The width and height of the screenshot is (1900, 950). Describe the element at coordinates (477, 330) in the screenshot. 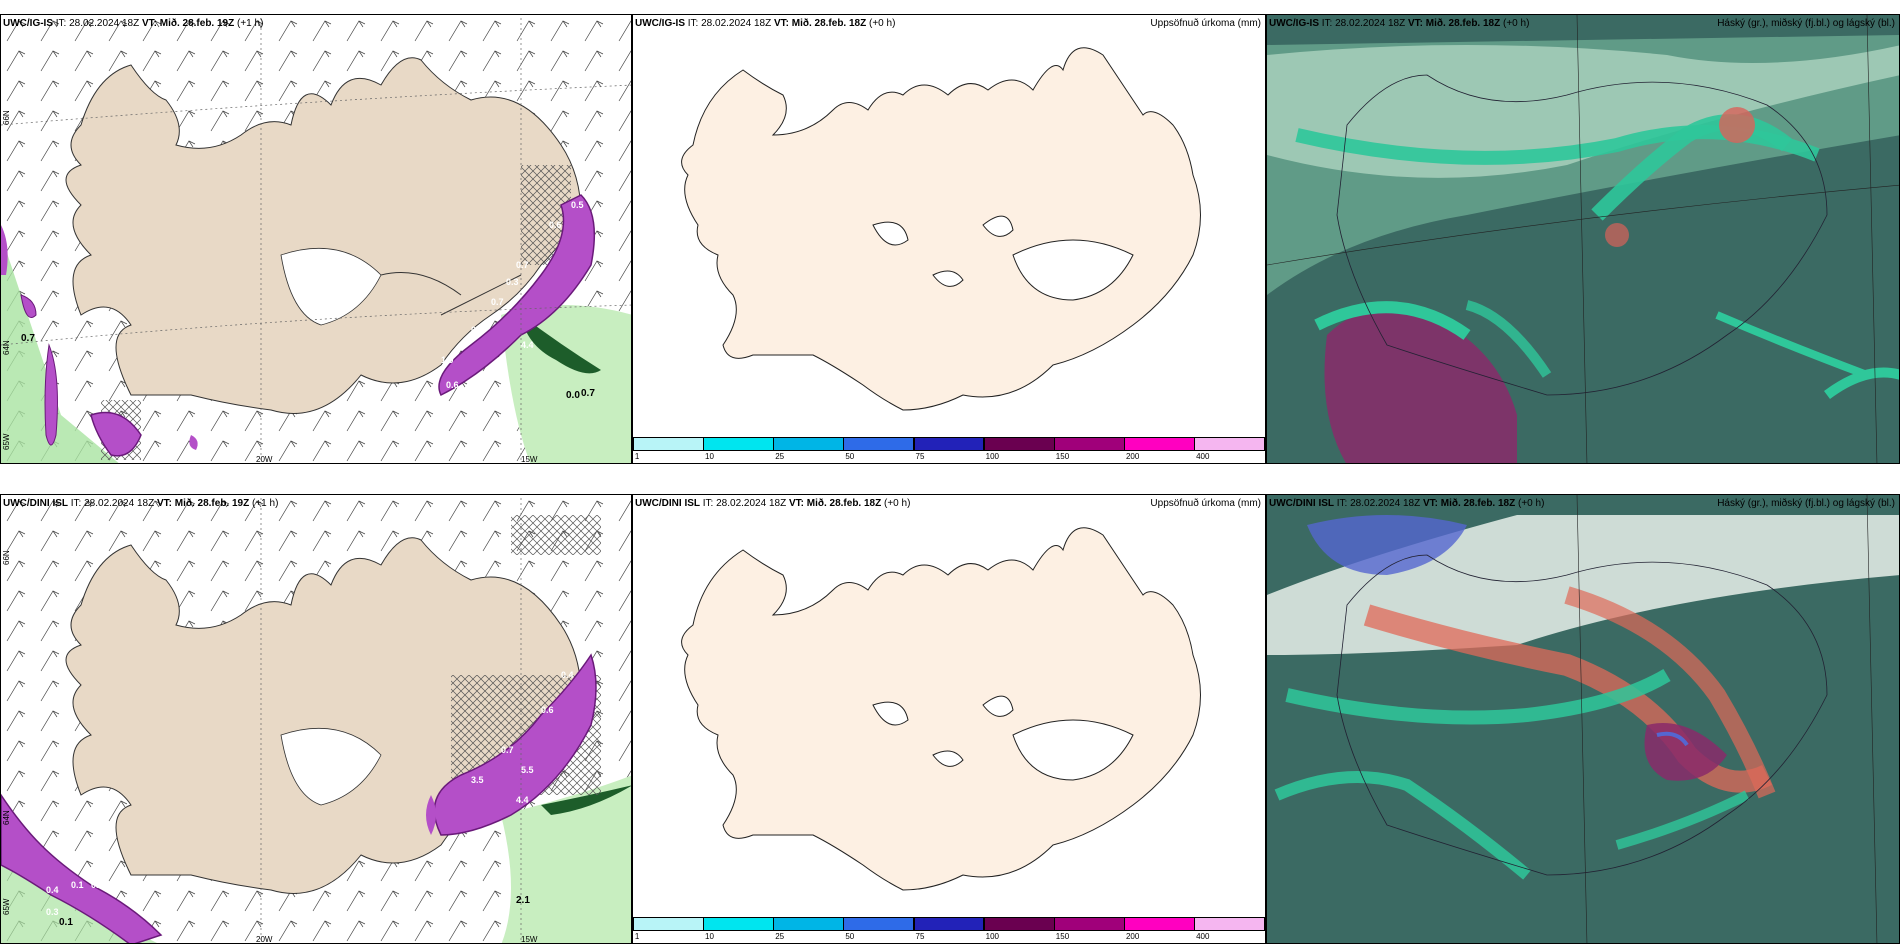

I see `precip-value: 0.8` at that location.